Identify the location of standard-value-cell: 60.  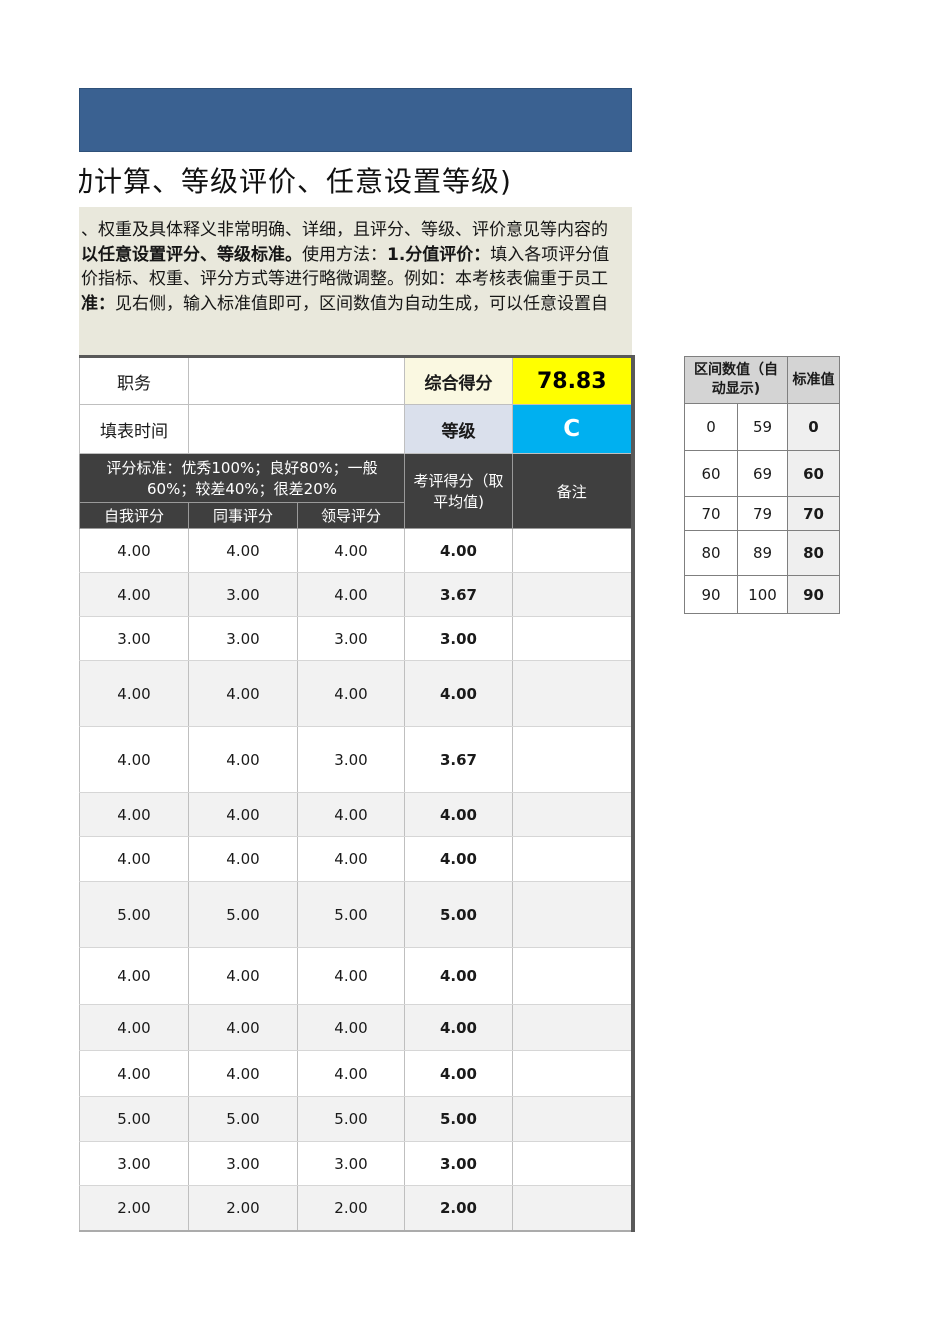
(813, 473).